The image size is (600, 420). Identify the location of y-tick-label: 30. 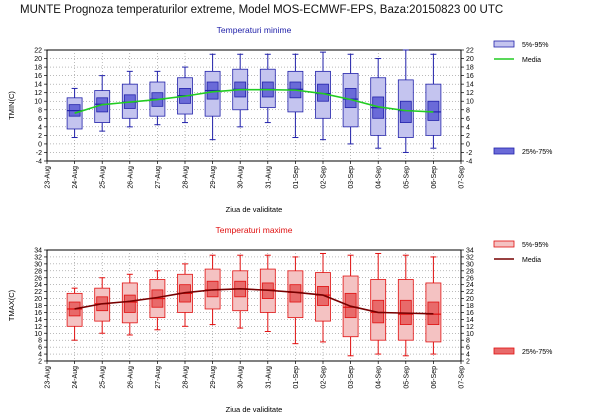
(38, 264).